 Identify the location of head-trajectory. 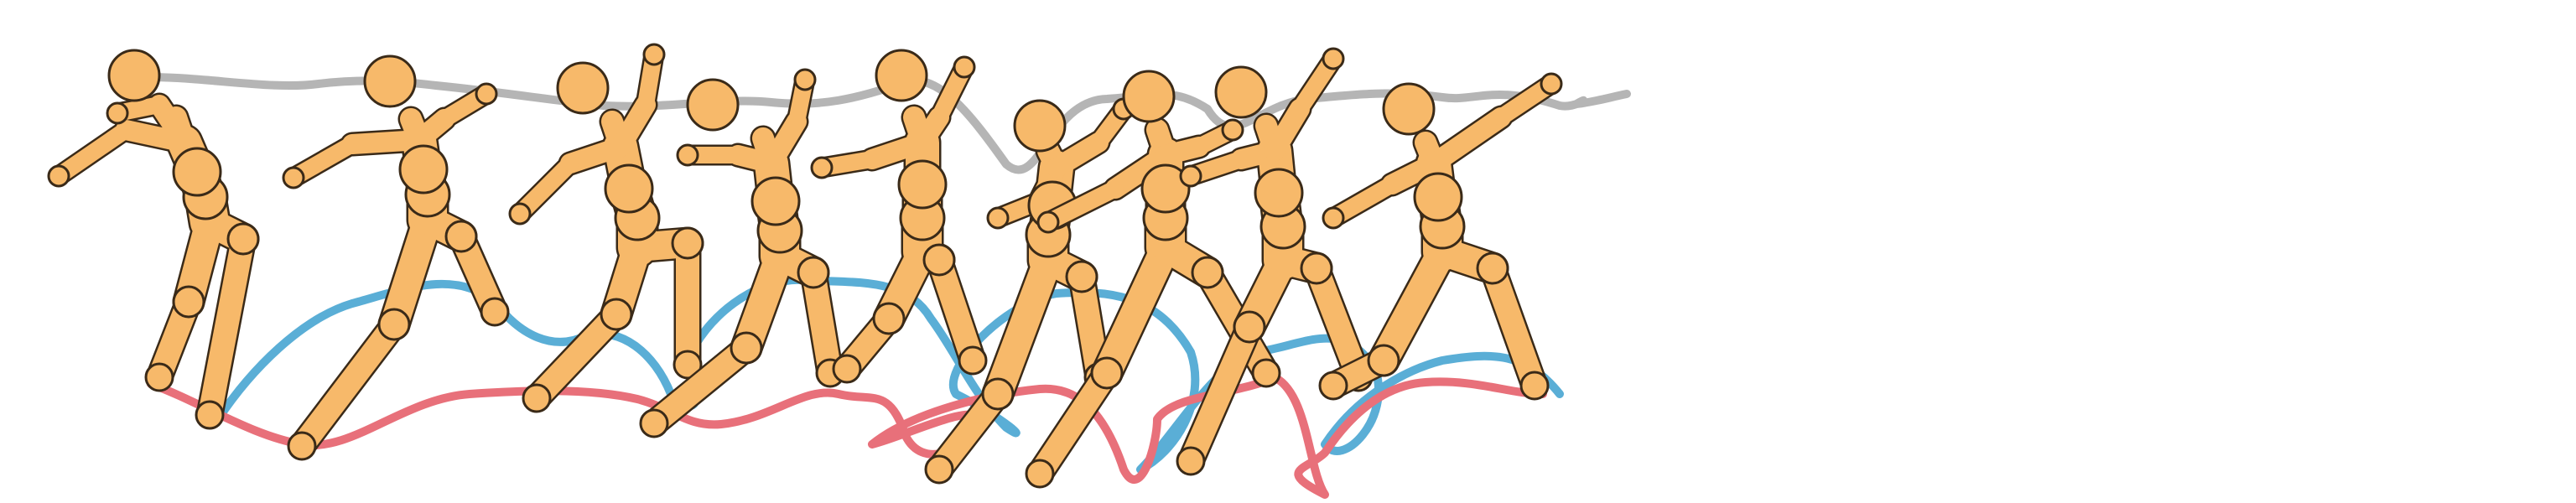
(880, 123).